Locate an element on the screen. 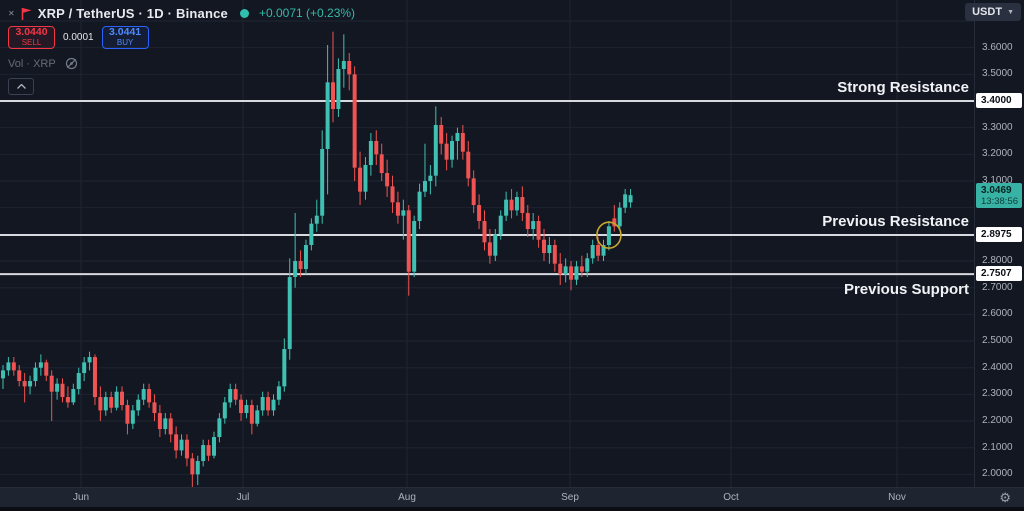 The width and height of the screenshot is (1024, 511). currency-label: USDT is located at coordinates (987, 12).